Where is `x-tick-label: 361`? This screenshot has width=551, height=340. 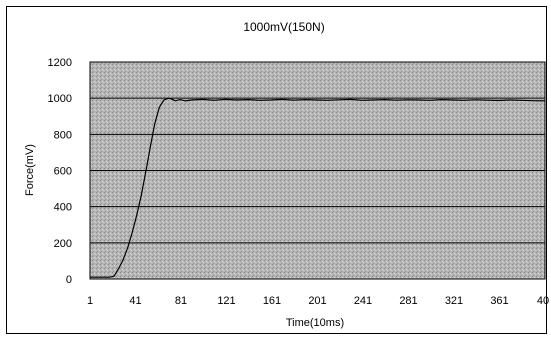
x-tick-label: 361 is located at coordinates (499, 301).